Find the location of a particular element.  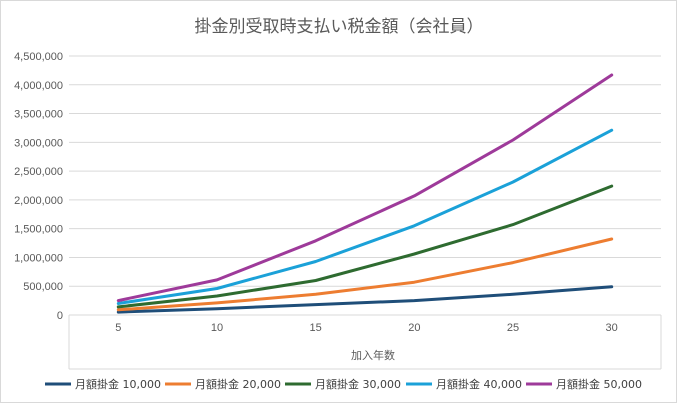

x-tick-label: 25 is located at coordinates (513, 328).